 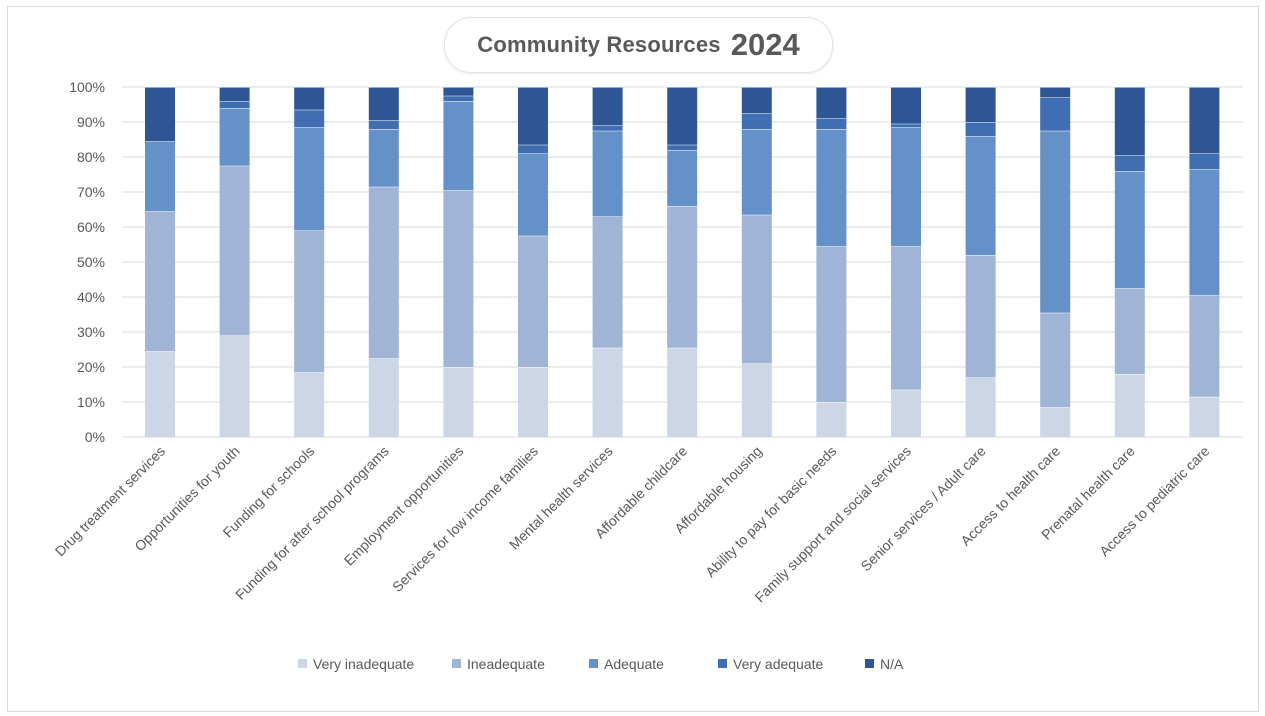 I want to click on chart-title-text: Community Resources, so click(x=599, y=44).